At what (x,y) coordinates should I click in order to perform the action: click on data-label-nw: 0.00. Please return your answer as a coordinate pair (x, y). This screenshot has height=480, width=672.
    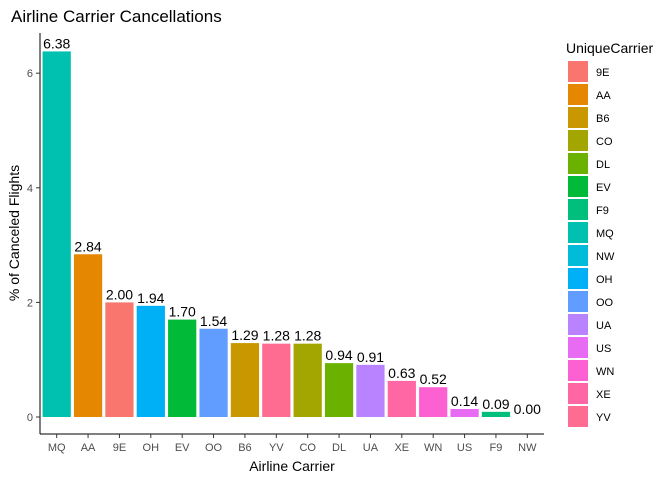
    Looking at the image, I should click on (527, 409).